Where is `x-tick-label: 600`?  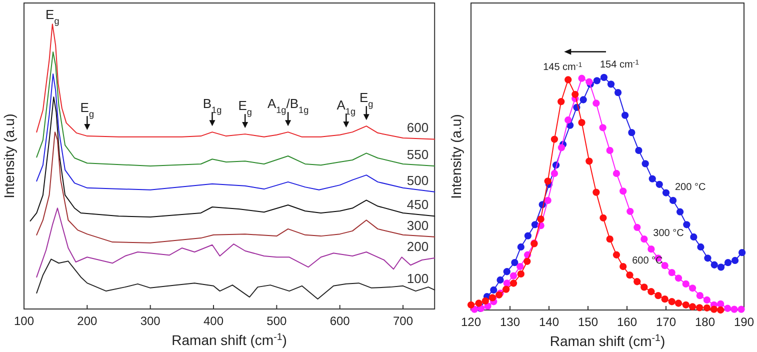 x-tick-label: 600 is located at coordinates (340, 321).